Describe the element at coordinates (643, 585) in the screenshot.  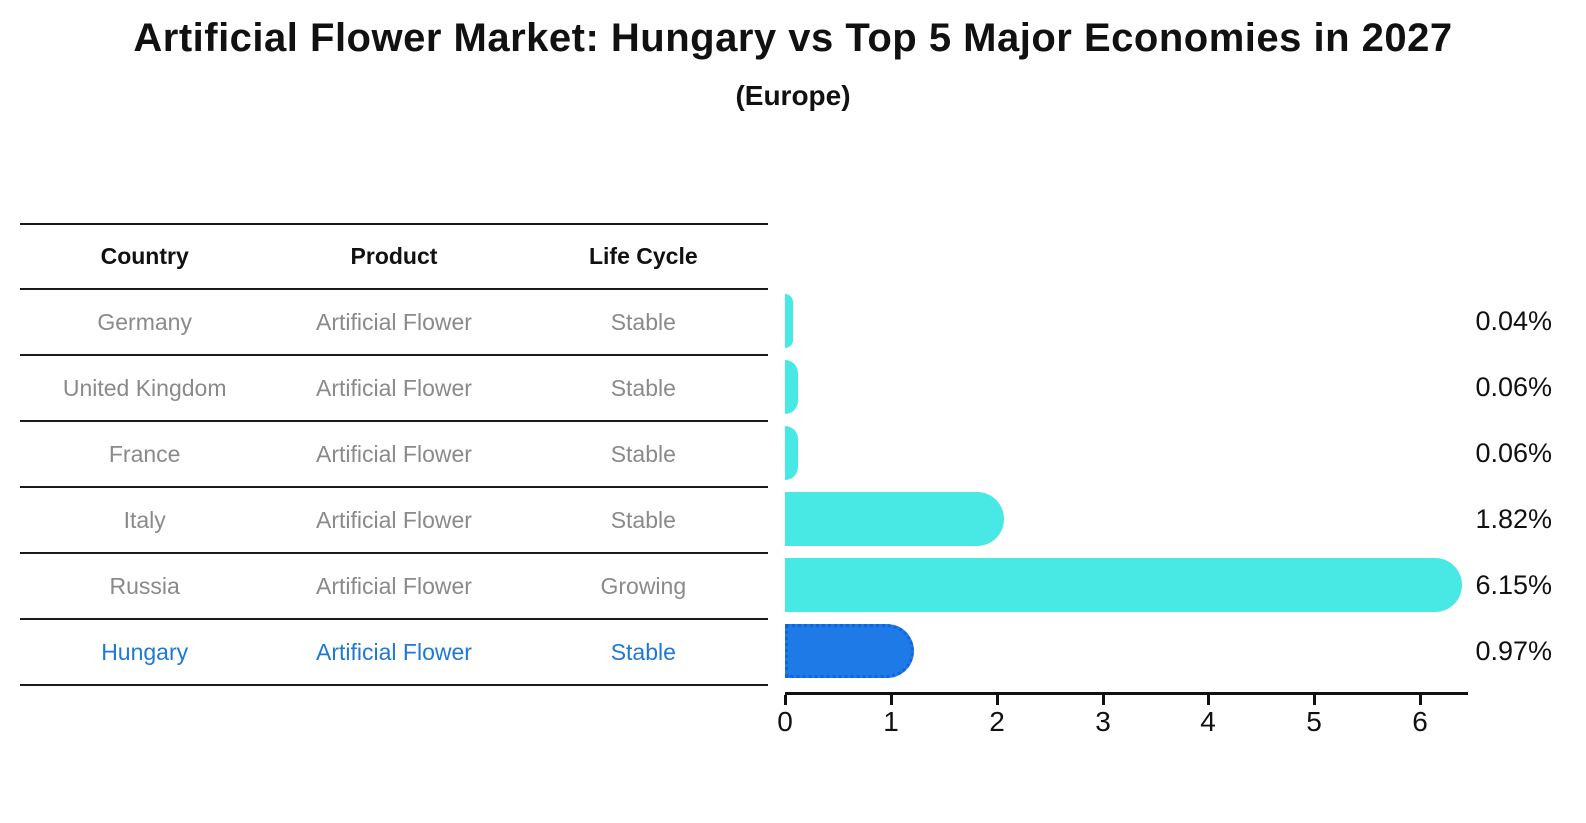
I see `cell-lifecycle: Growing` at that location.